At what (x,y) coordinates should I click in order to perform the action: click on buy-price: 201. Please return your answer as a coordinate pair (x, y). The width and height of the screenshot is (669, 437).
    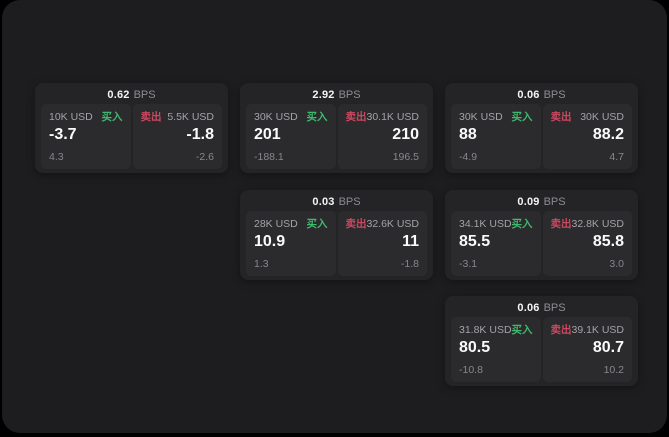
    Looking at the image, I should click on (267, 134).